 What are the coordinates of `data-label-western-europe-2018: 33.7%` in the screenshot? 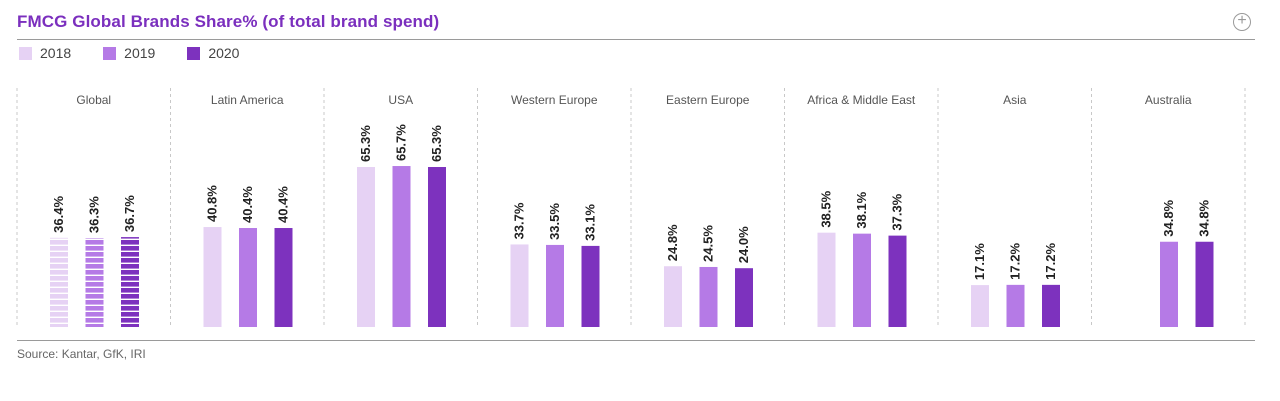 It's located at (519, 220).